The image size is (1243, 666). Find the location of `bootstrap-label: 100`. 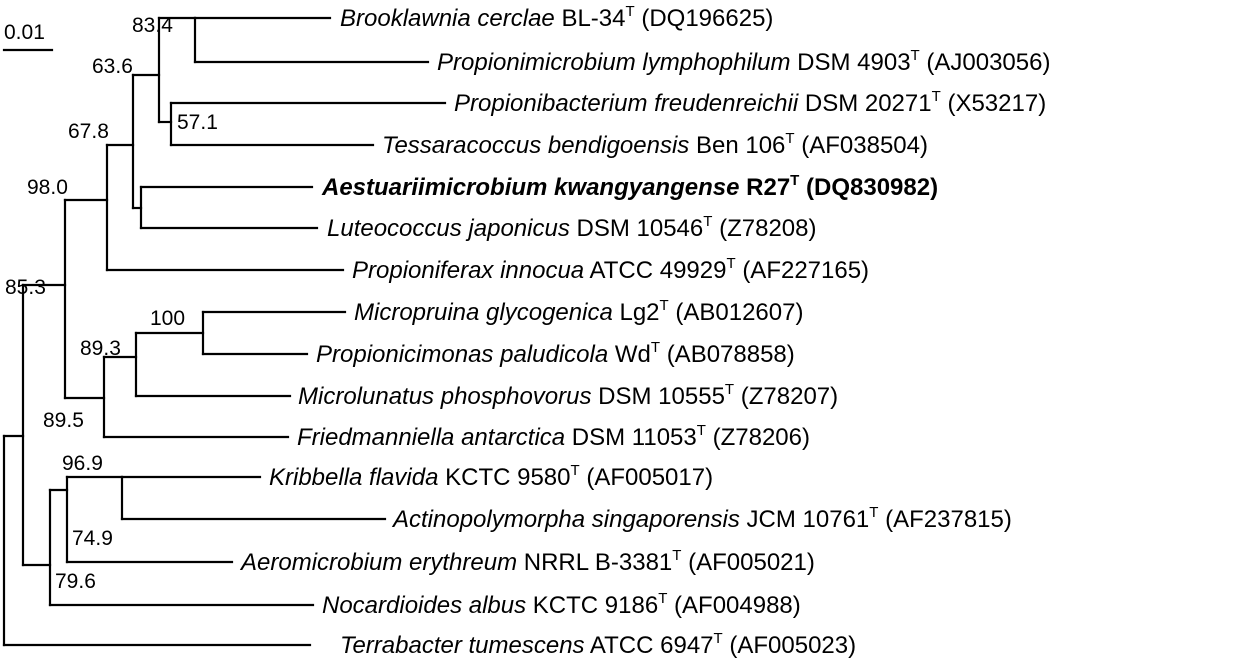

bootstrap-label: 100 is located at coordinates (167, 318).